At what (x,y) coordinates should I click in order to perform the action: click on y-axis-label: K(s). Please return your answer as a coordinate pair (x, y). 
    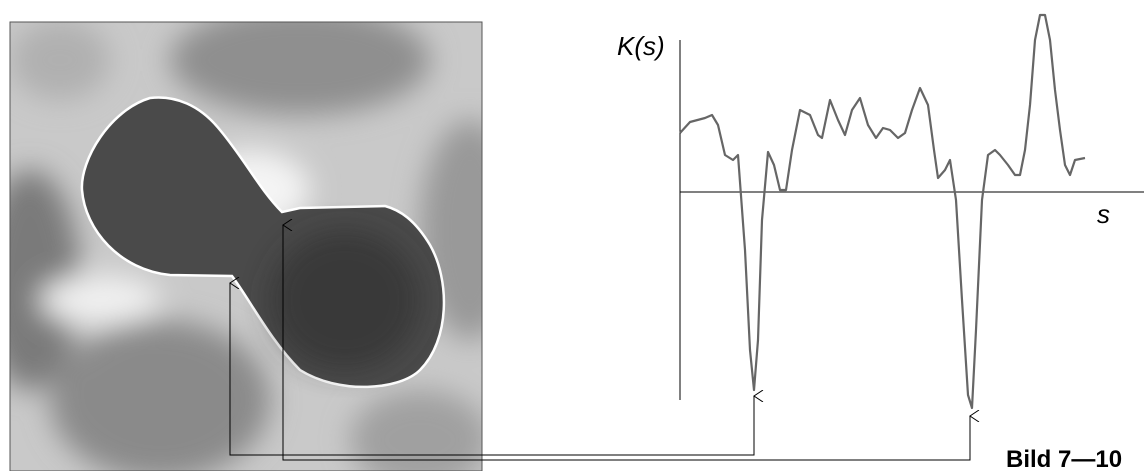
    Looking at the image, I should click on (641, 46).